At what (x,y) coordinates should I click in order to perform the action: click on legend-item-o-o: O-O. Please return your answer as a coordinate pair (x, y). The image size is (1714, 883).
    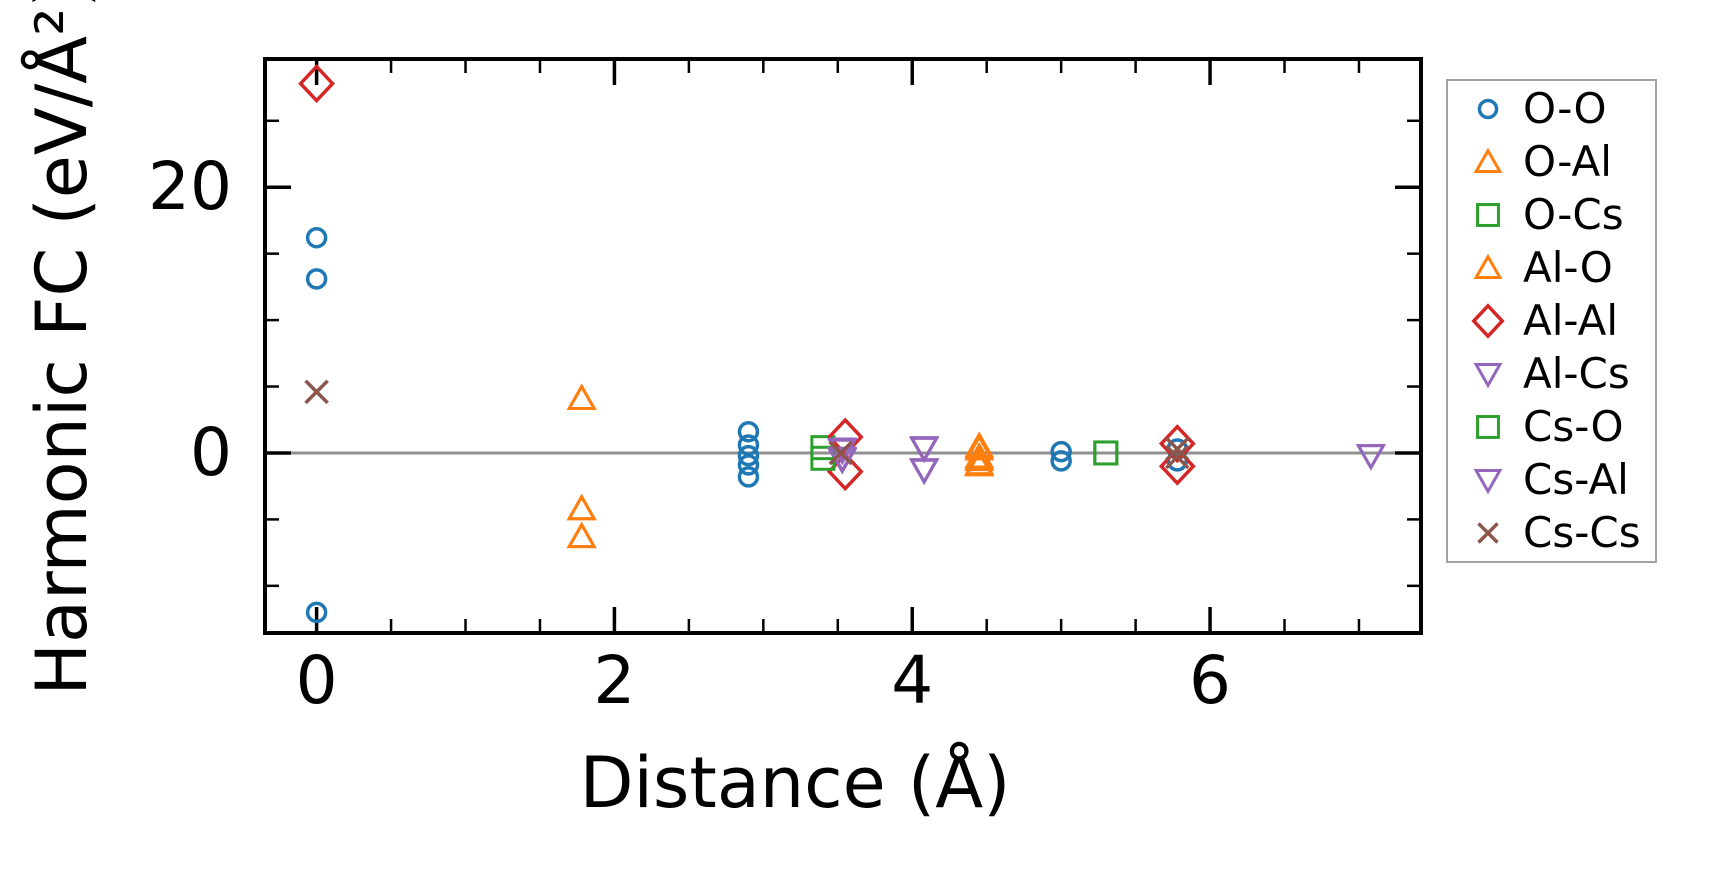
    Looking at the image, I should click on (1560, 109).